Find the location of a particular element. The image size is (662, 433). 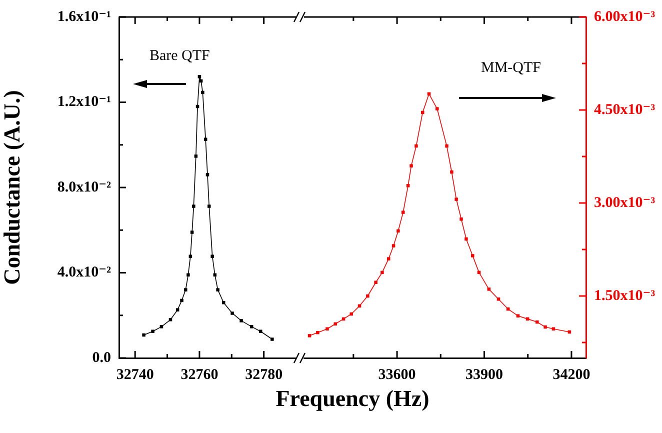

y-tick-label: 0.0 is located at coordinates (101, 358).